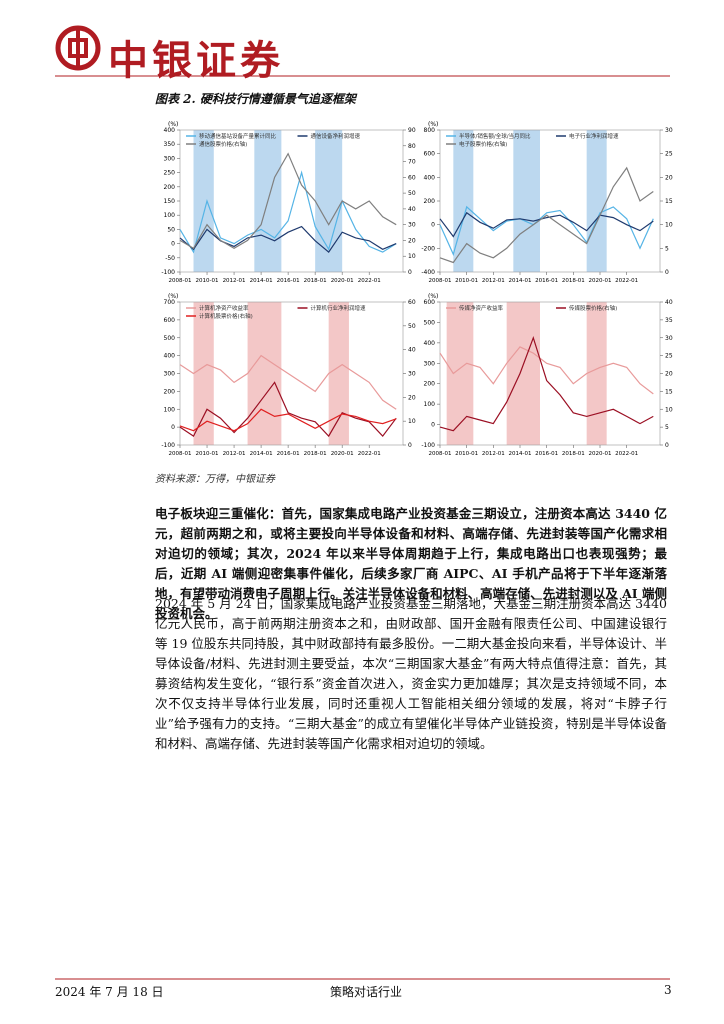  Describe the element at coordinates (171, 229) in the screenshot. I see `y-tick-label: 50` at that location.